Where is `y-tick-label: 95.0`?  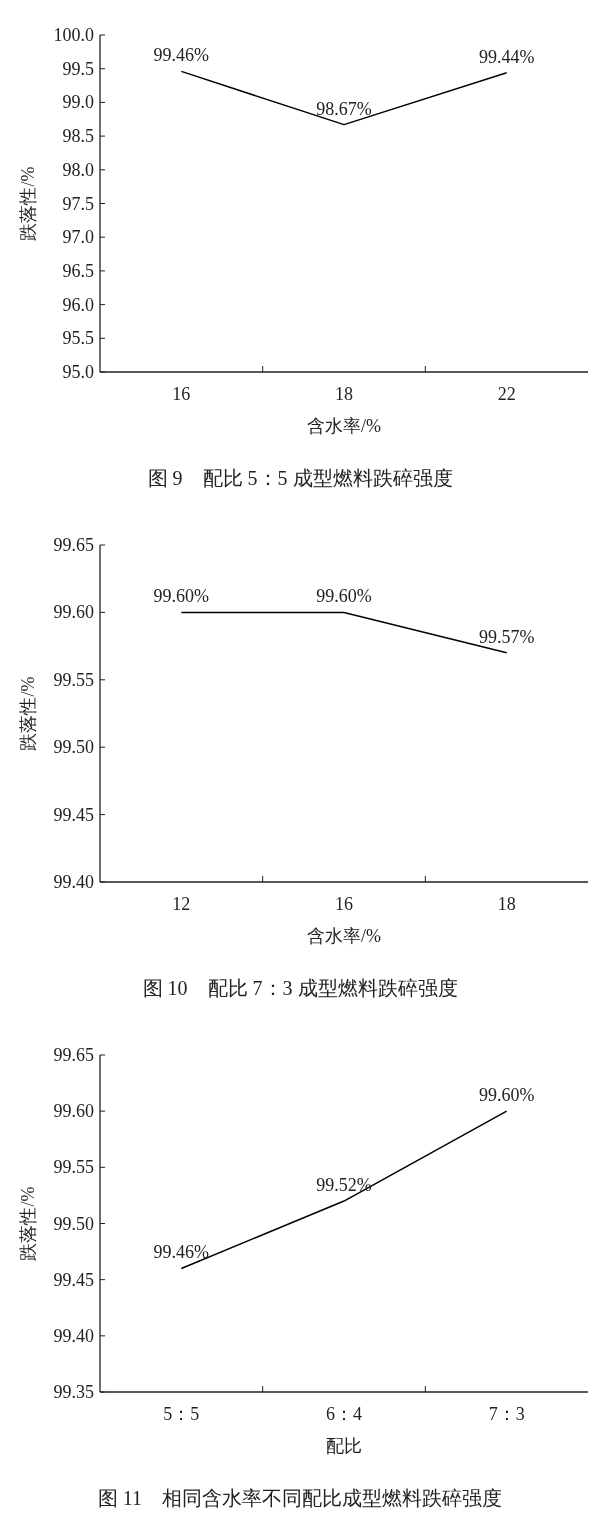
y-tick-label: 95.0 is located at coordinates (78, 372).